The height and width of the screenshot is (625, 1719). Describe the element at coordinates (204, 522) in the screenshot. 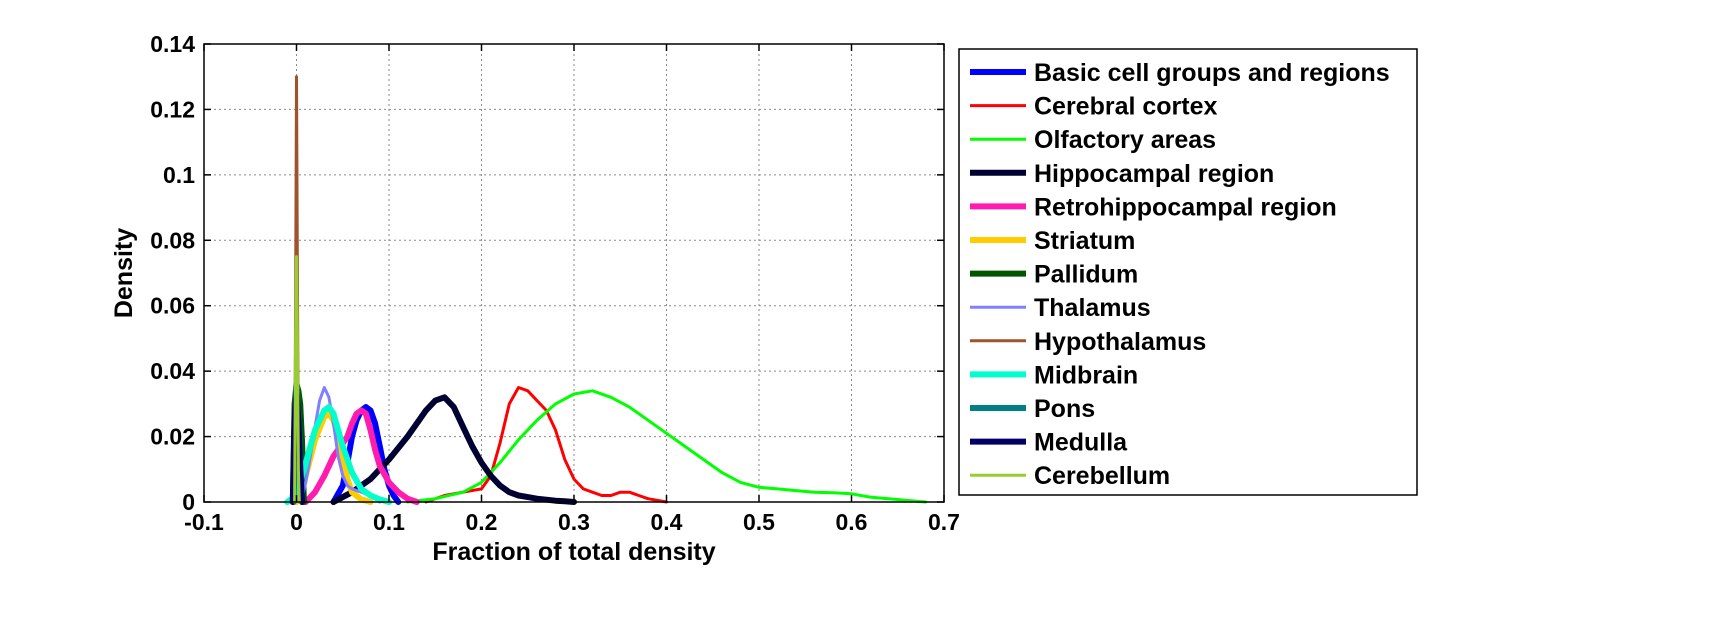

I see `x-tick-label: -0.1` at that location.